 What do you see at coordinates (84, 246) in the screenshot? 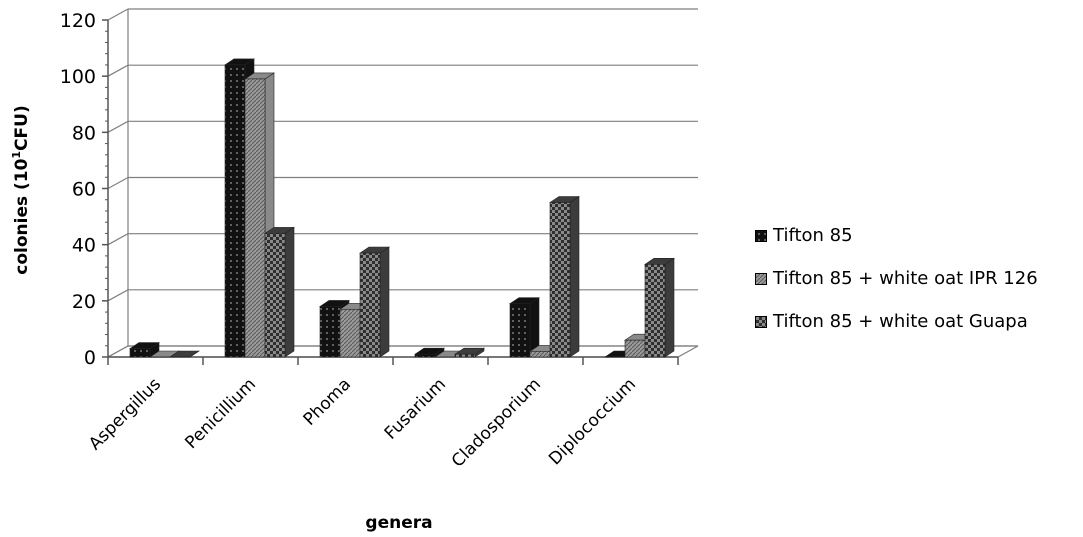
I see `y-tick-label: 40` at bounding box center [84, 246].